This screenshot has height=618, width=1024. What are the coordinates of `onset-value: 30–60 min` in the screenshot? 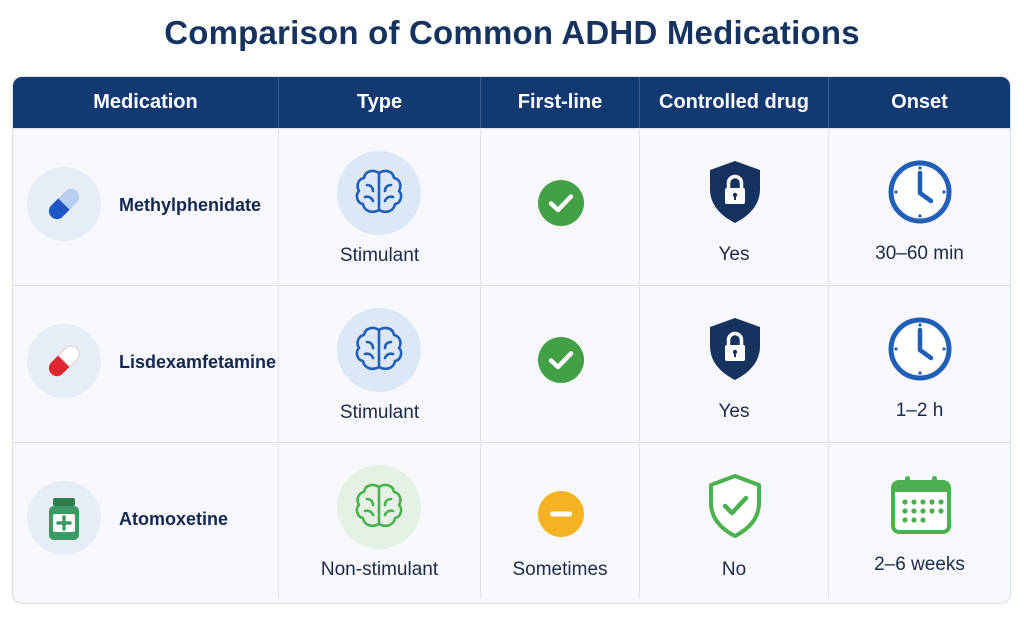 It's located at (919, 253).